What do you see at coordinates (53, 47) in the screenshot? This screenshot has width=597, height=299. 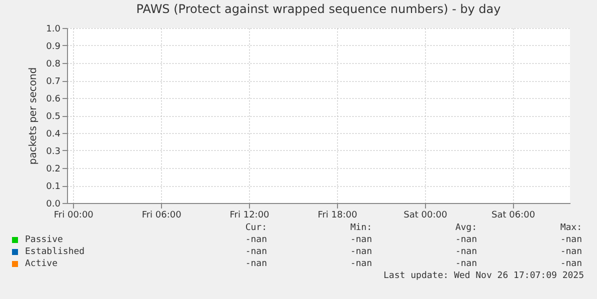 I see `y-tick-label: 0.9` at bounding box center [53, 47].